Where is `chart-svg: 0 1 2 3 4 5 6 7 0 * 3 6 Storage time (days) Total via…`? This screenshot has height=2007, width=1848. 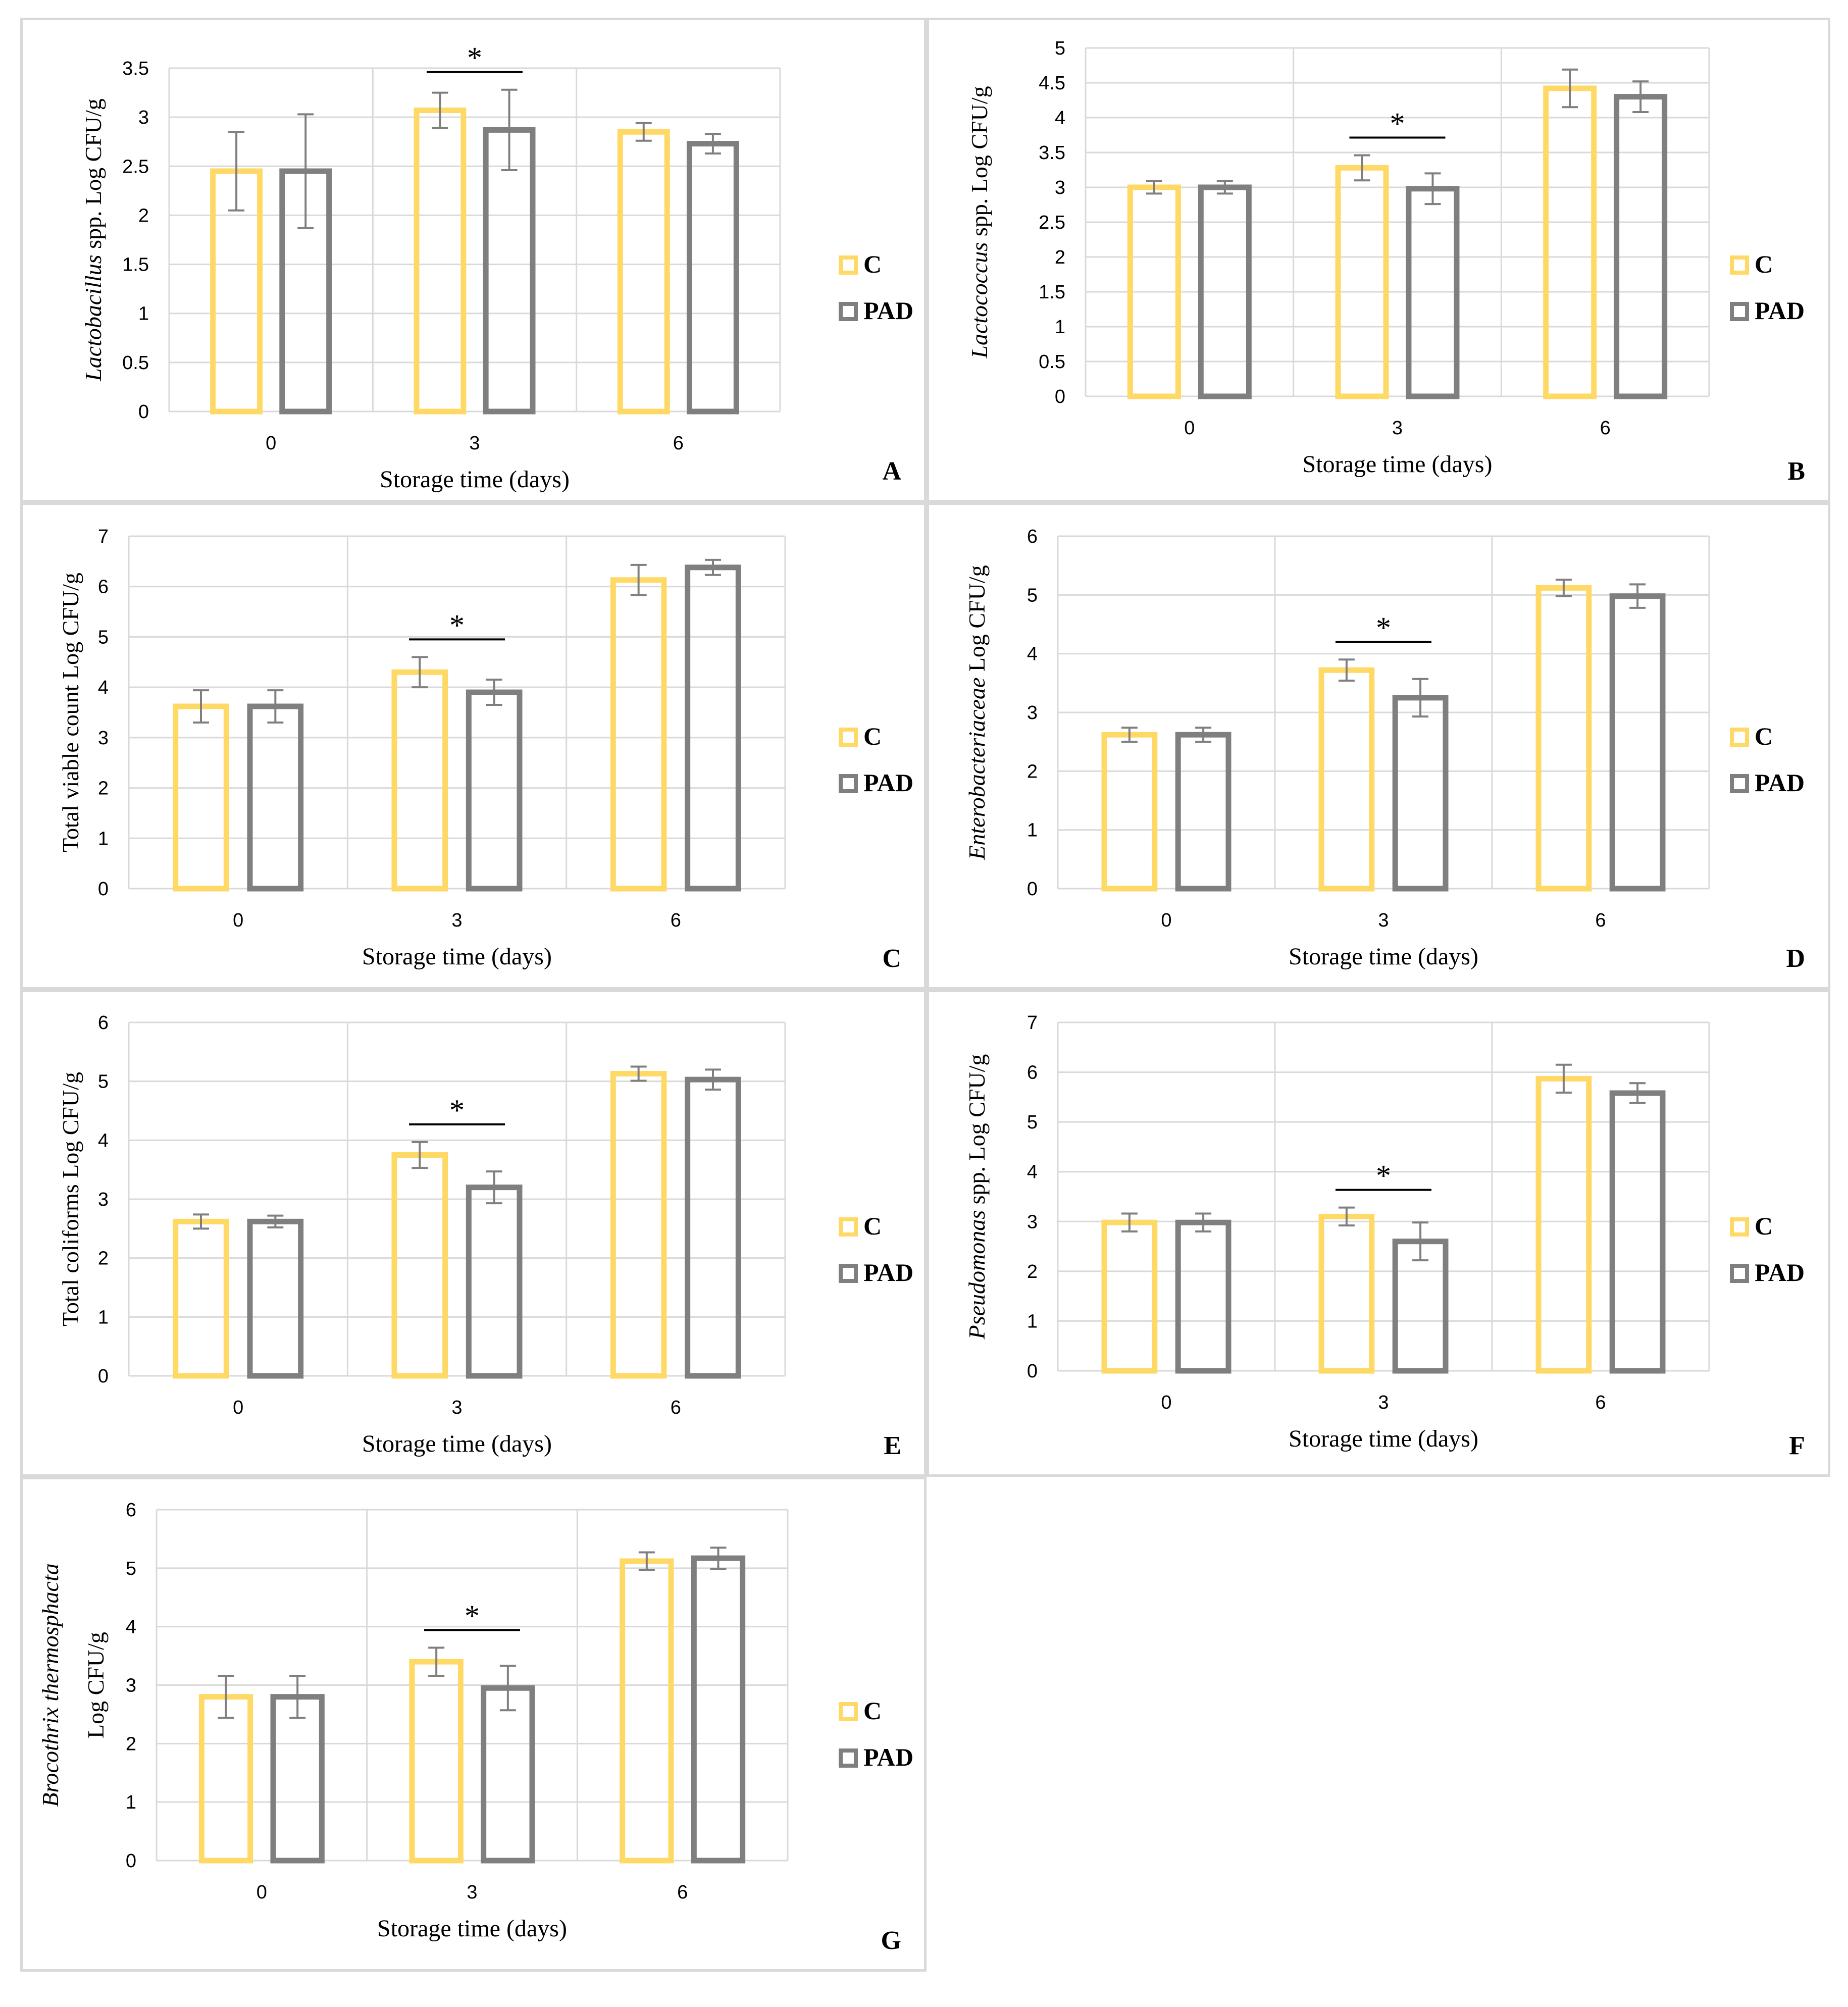
chart-svg: 0 1 2 3 4 5 6 7 0 * 3 6 Storage time (days) Total via… is located at coordinates (486, 750).